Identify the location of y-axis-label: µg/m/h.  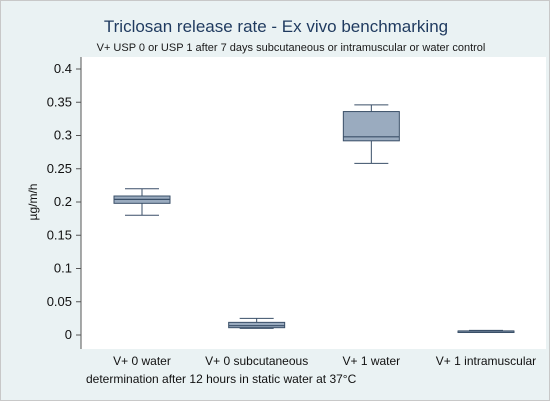
(33, 202).